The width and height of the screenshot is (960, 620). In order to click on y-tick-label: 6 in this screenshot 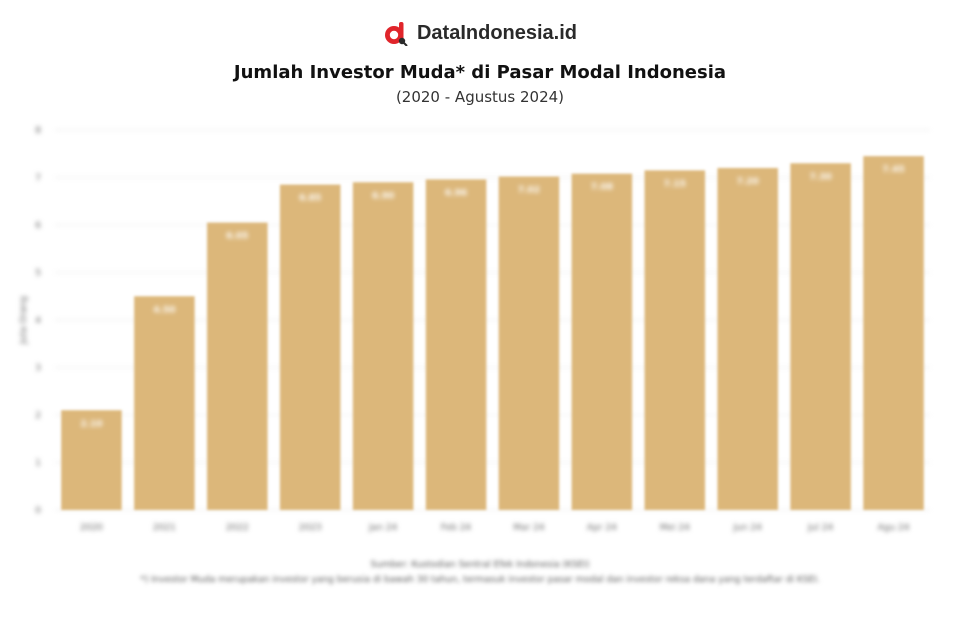, I will do `click(38, 226)`.